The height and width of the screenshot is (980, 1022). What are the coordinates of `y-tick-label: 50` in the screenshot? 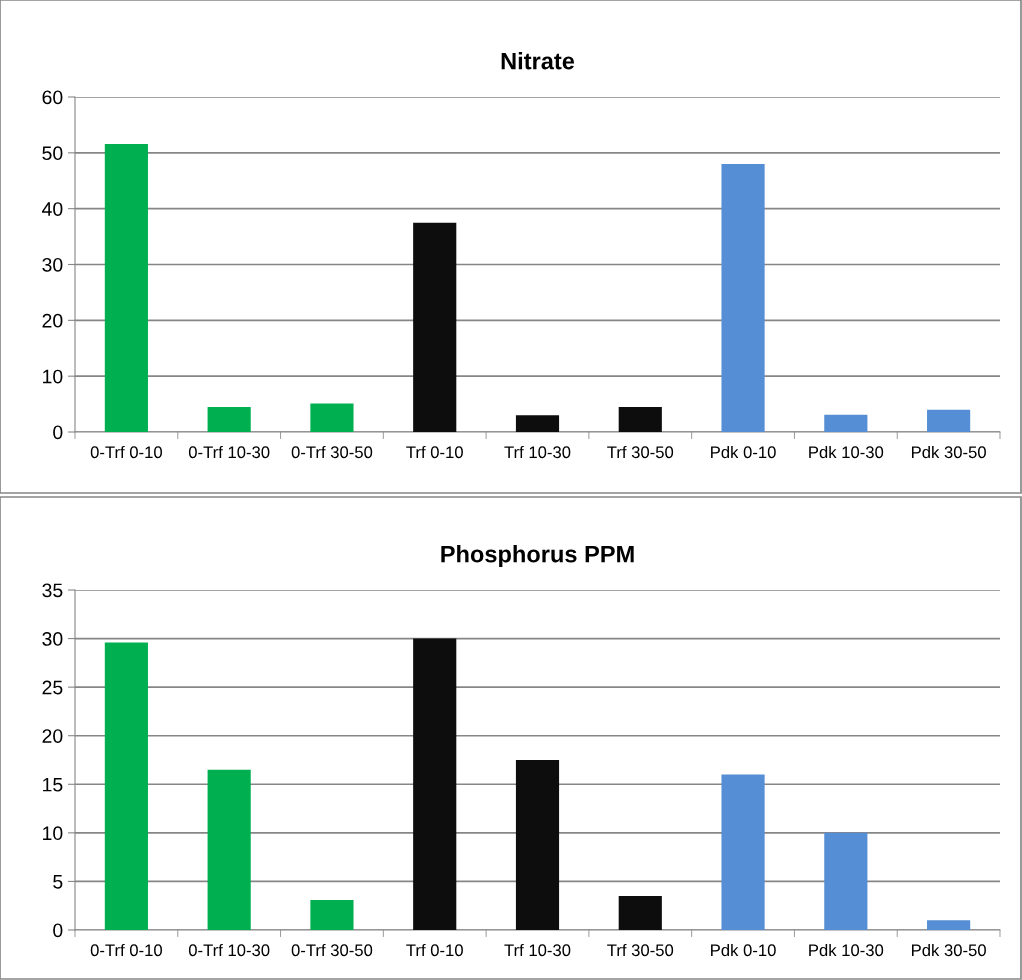 It's located at (52, 153).